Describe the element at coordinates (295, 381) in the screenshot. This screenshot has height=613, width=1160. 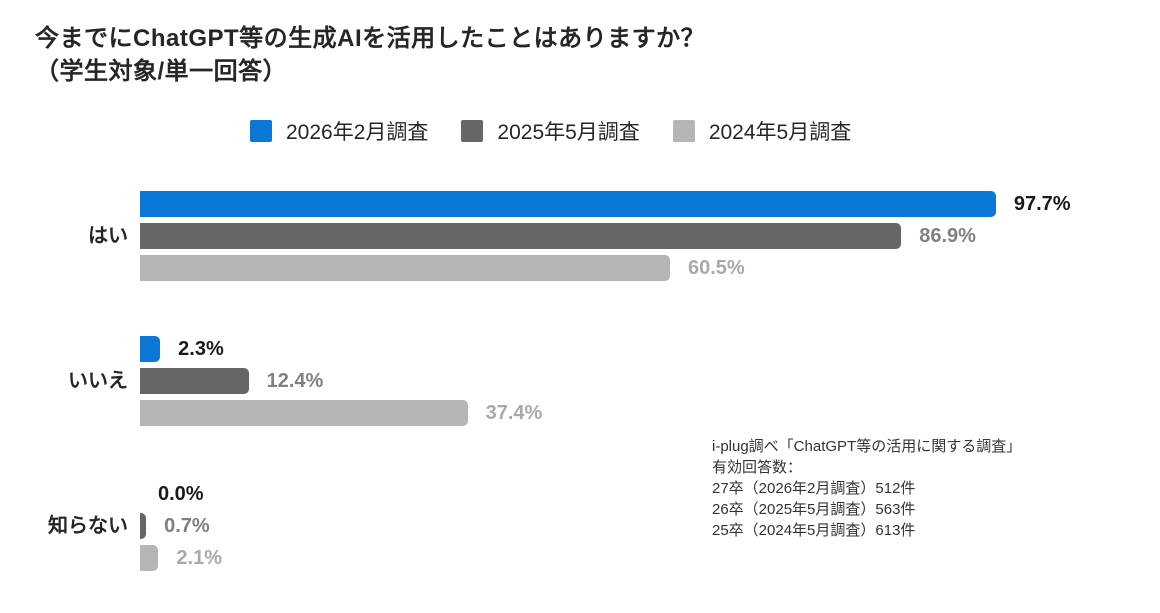
I see `value-label: 12.4%` at that location.